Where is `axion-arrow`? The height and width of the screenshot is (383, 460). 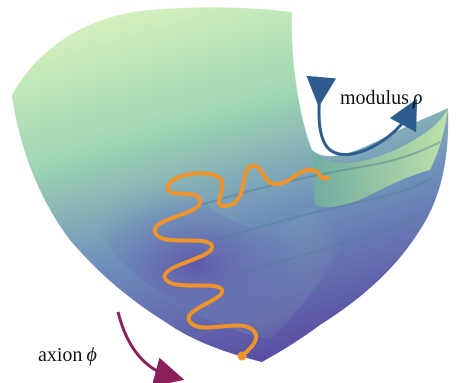
axion-arrow is located at coordinates (150, 347).